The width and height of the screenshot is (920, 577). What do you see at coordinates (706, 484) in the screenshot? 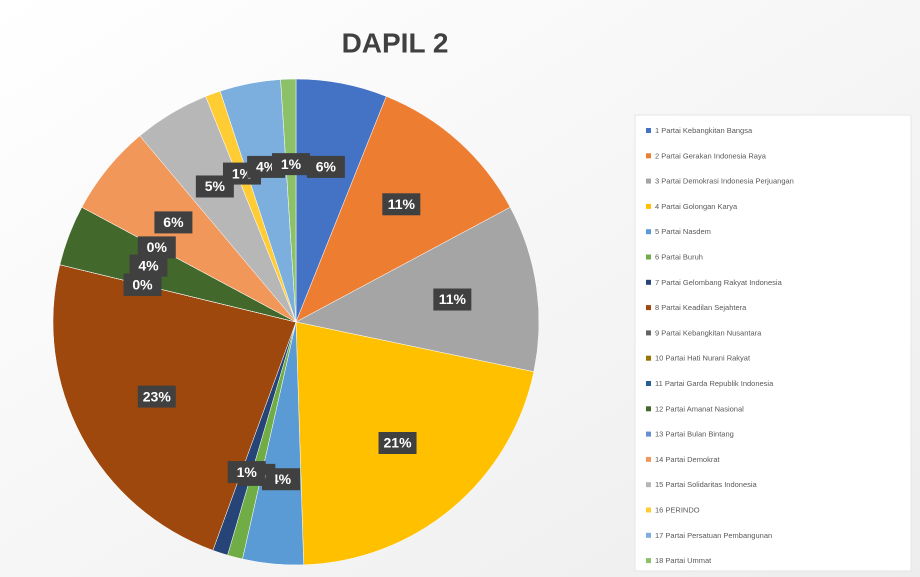
I see `legend-label: 15 Partai Solidaritas Indonesia` at bounding box center [706, 484].